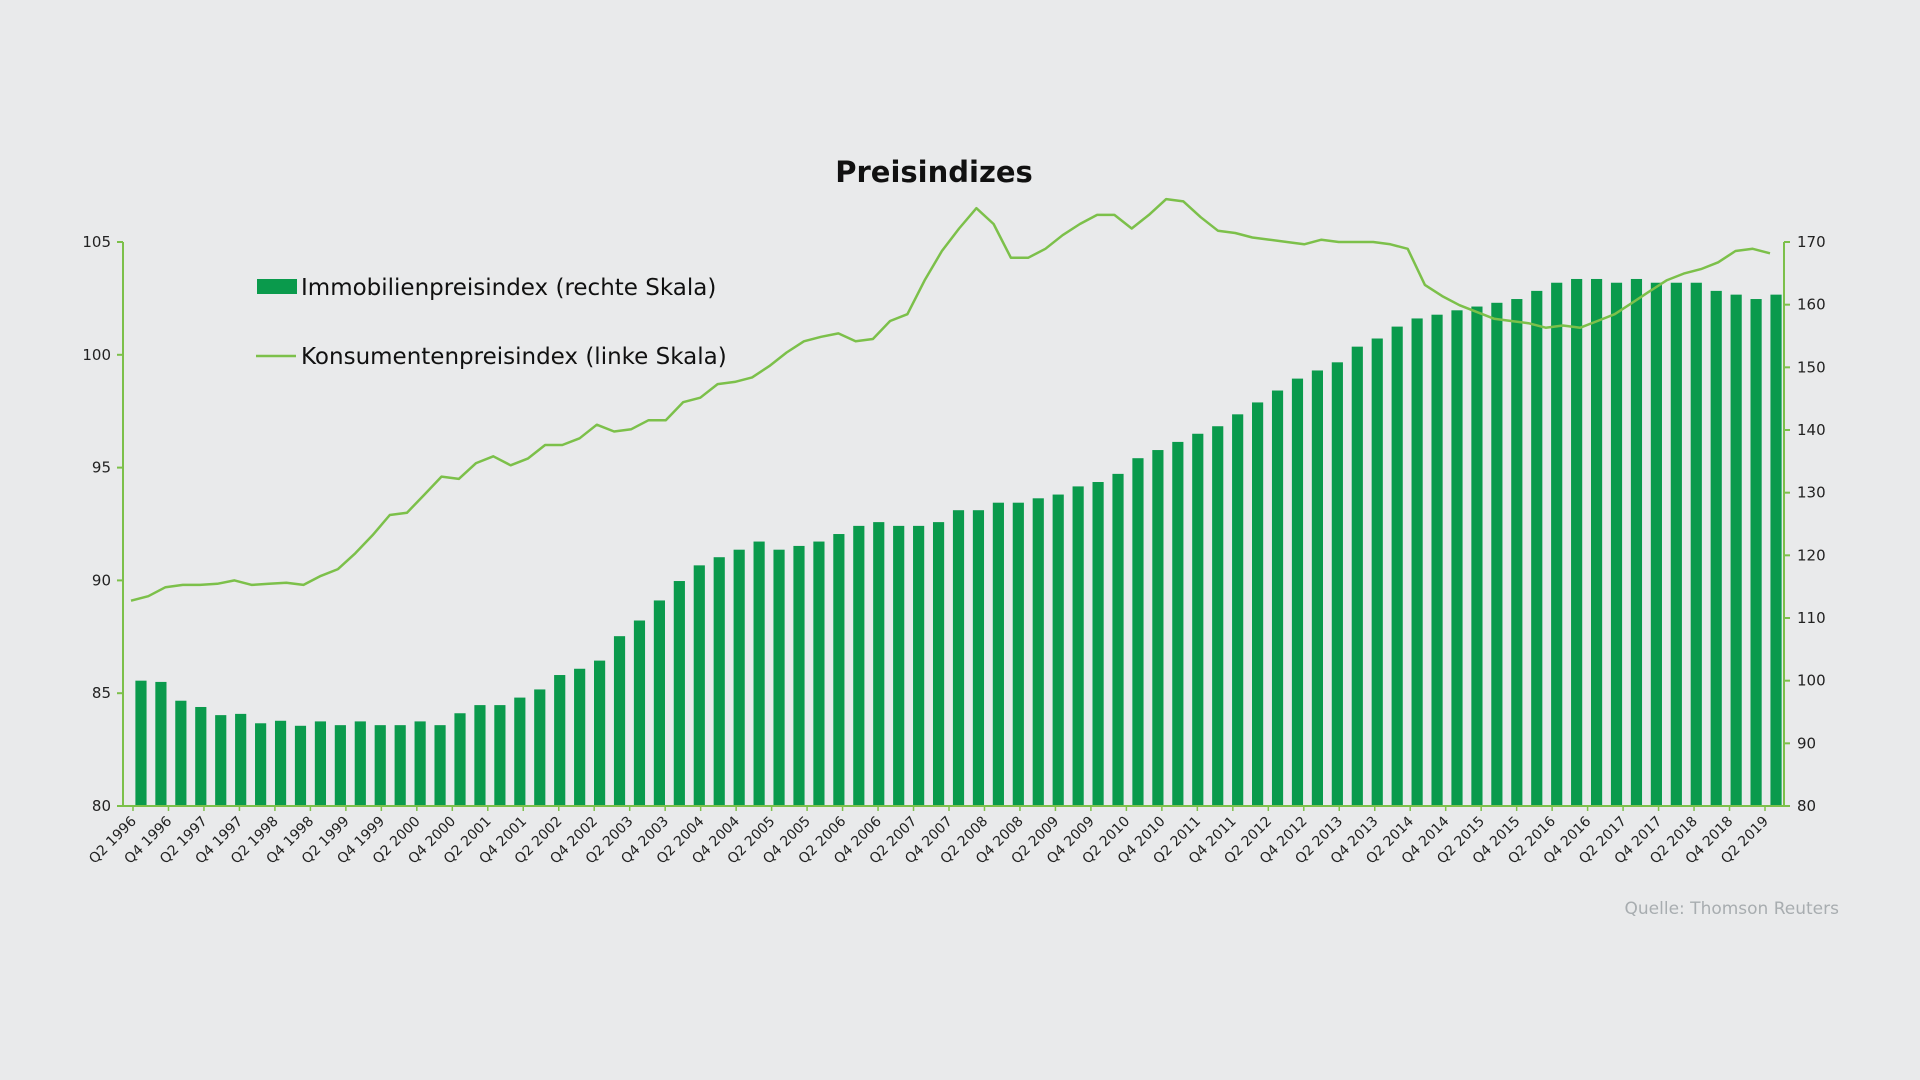 This screenshot has height=1080, width=1920. Describe the element at coordinates (508, 288) in the screenshot. I see `legend-label-immobilienpreisindex: Immobilienpreisindex (rechte Skala)` at that location.